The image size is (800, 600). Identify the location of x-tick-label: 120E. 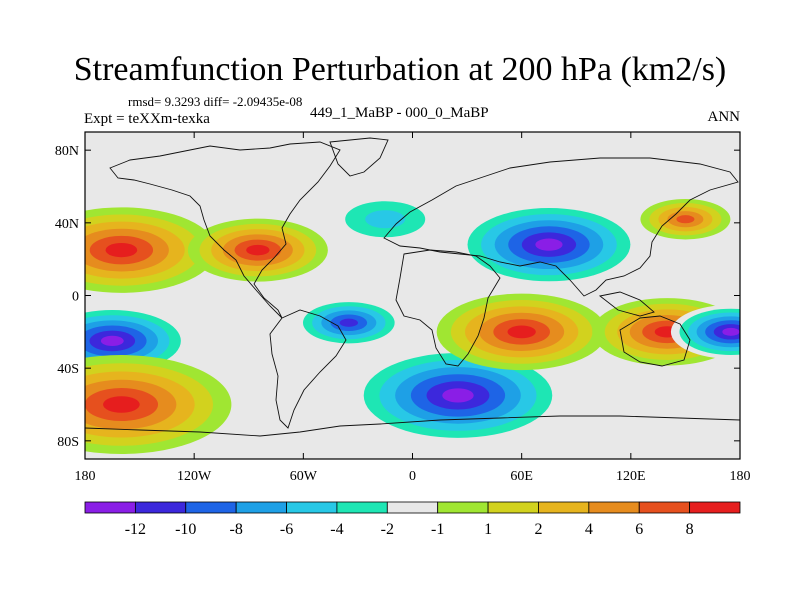
(631, 476).